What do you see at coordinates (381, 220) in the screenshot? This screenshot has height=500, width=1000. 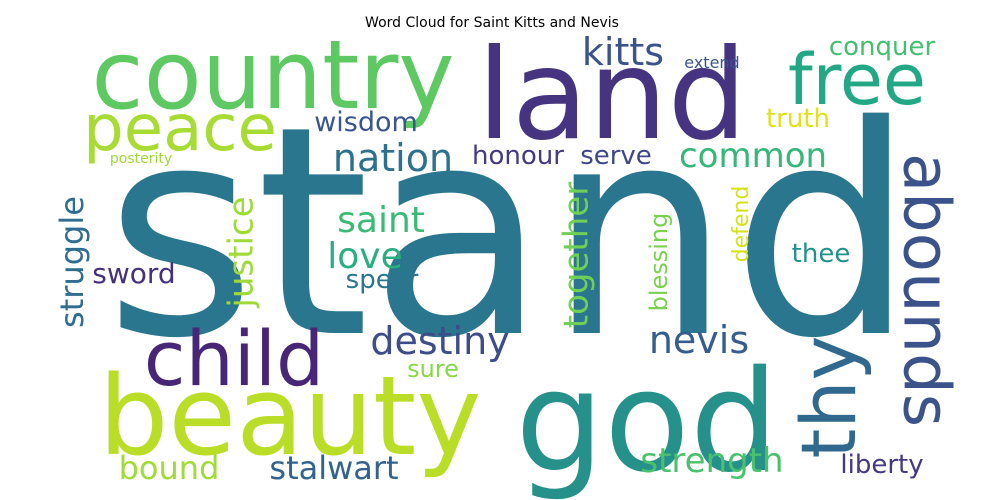 I see `word-saint: saint` at bounding box center [381, 220].